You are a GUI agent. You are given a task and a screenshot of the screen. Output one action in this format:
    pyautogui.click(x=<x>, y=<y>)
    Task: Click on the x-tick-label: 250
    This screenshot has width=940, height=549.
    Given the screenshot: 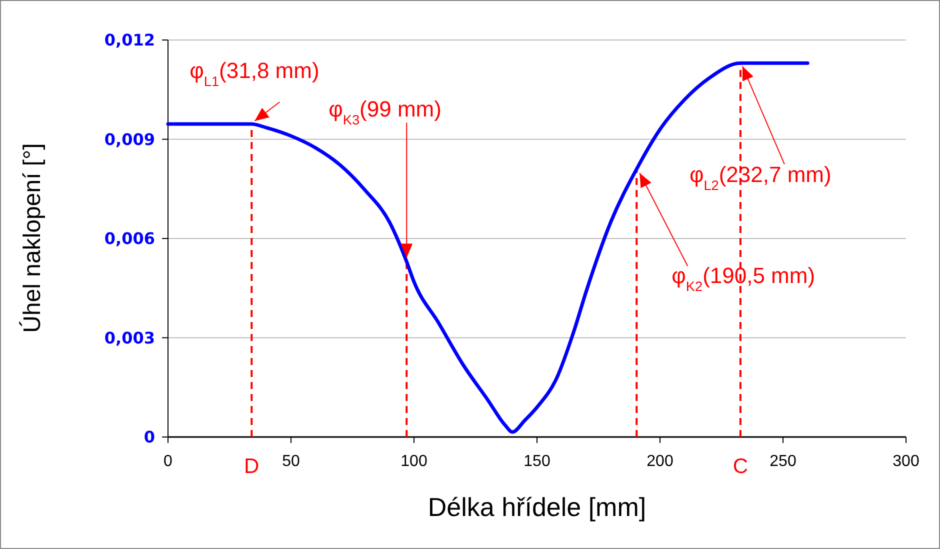 What is the action you would take?
    pyautogui.click(x=783, y=461)
    